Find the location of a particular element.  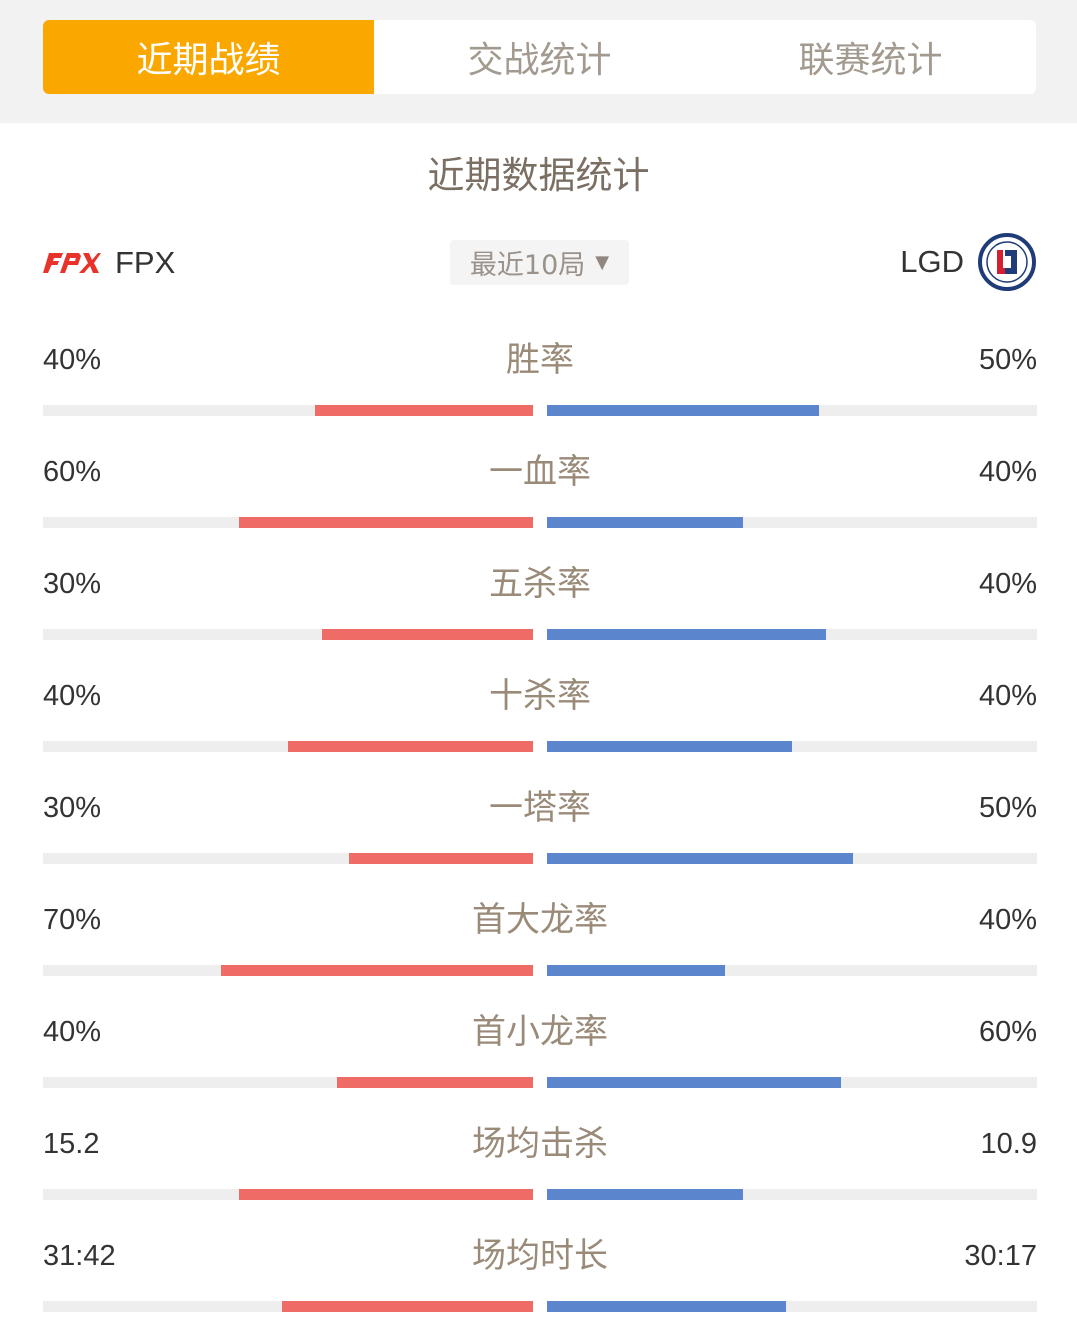

stat-label: 一塔率 is located at coordinates (540, 808).